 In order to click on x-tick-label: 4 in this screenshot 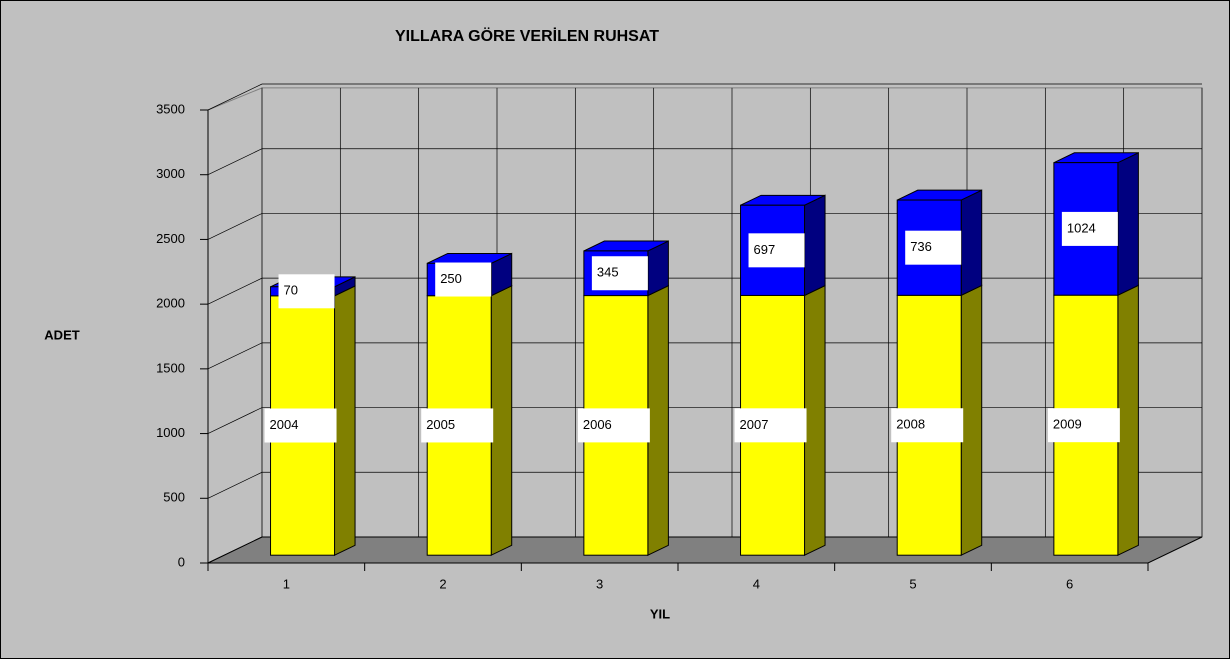, I will do `click(756, 583)`.